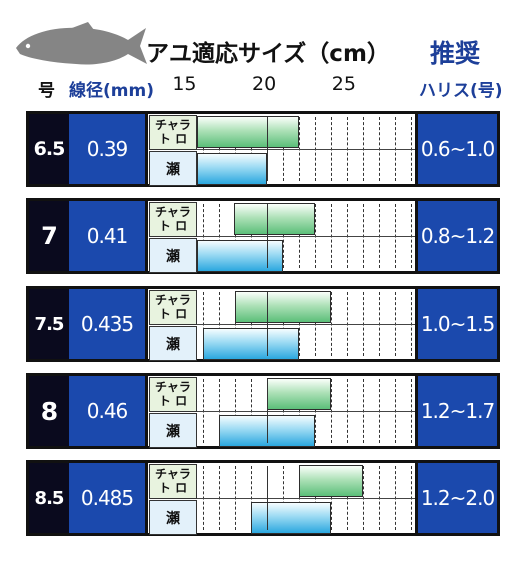  What do you see at coordinates (46, 91) in the screenshot?
I see `size-header: 号` at bounding box center [46, 91].